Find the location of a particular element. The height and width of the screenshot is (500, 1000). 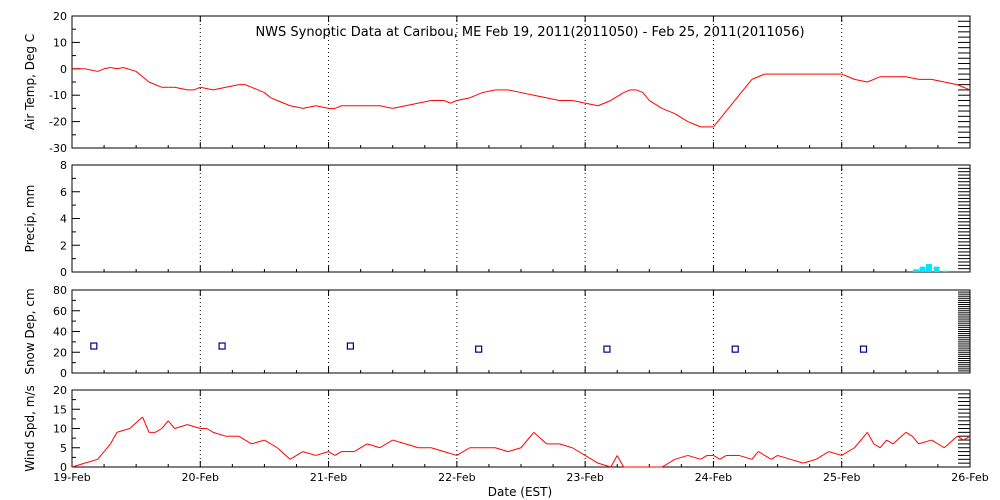

y-tick-label: 4 is located at coordinates (63, 219).